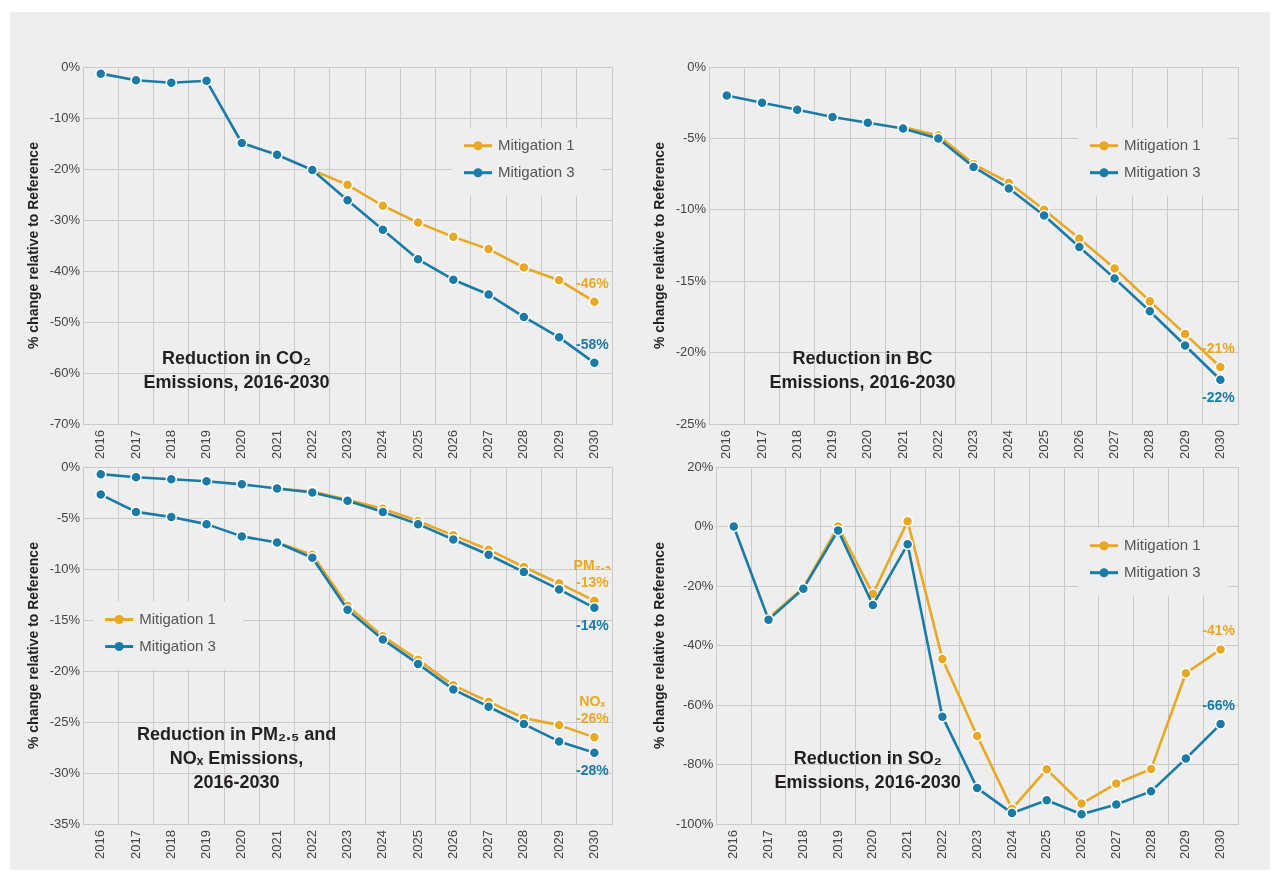 This screenshot has height=878, width=1280. I want to click on annotation: NOₓ -26%, so click(593, 710).